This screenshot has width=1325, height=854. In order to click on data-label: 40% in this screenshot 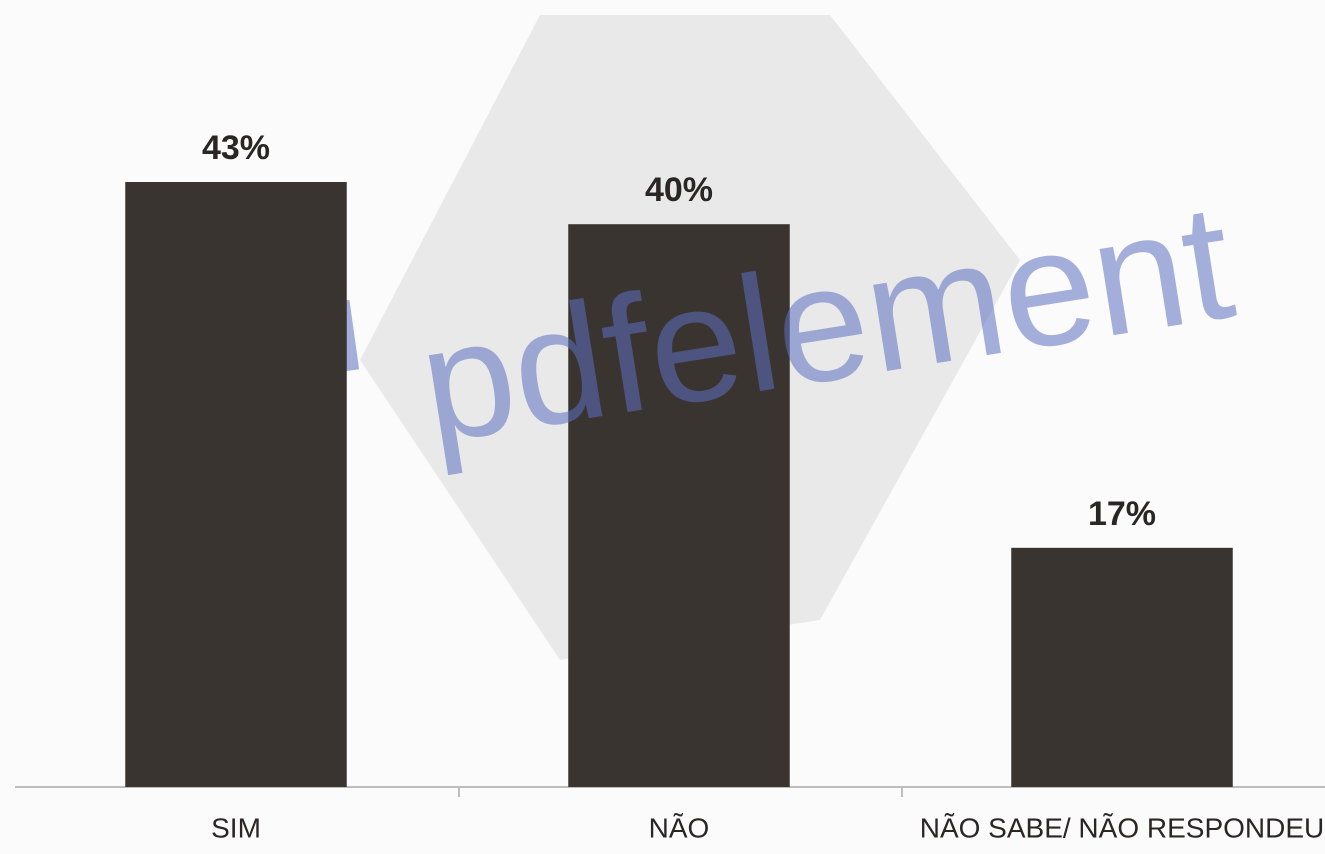, I will do `click(679, 190)`.